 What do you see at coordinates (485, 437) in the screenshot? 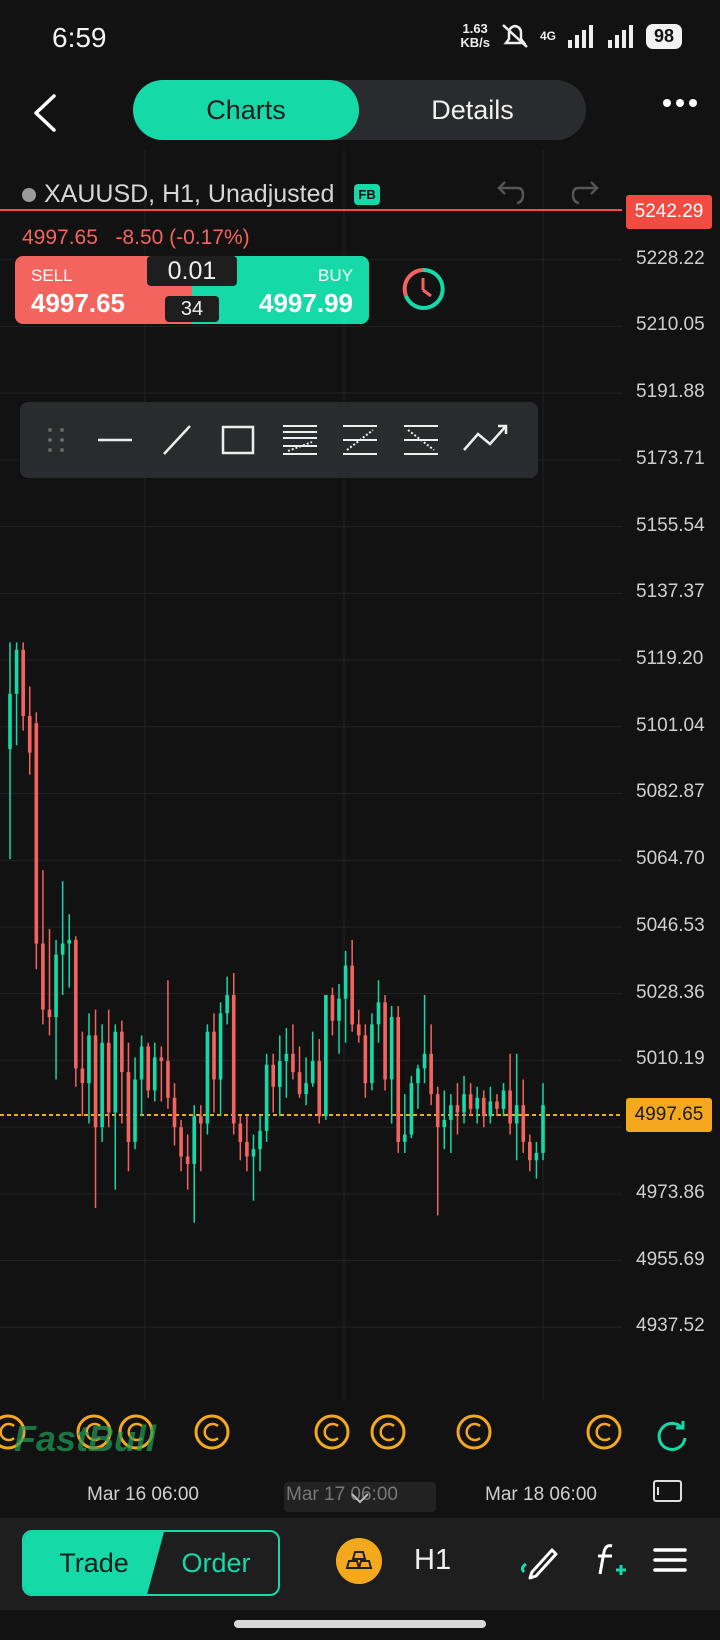
I see `polyline-icon` at bounding box center [485, 437].